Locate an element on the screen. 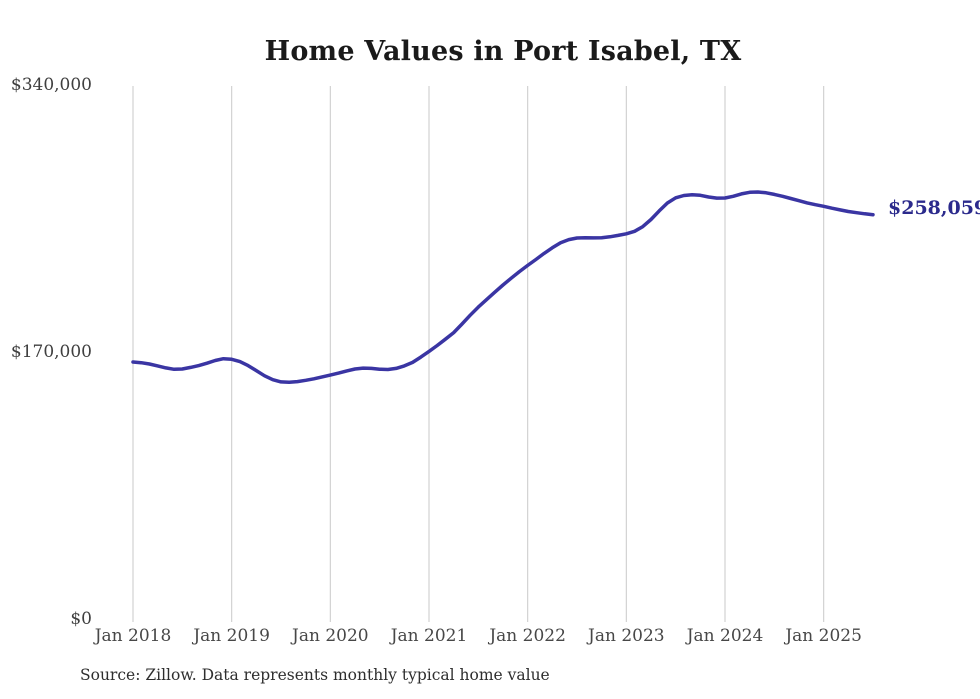 Image resolution: width=980 pixels, height=699 pixels. x-tick-label: Jan 2019 is located at coordinates (231, 636).